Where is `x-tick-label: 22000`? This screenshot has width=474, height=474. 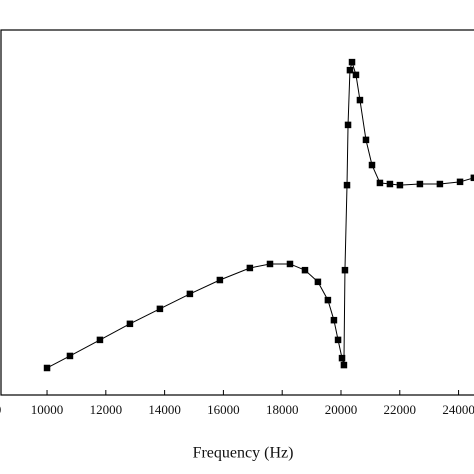
x-tick-label: 22000 is located at coordinates (400, 409).